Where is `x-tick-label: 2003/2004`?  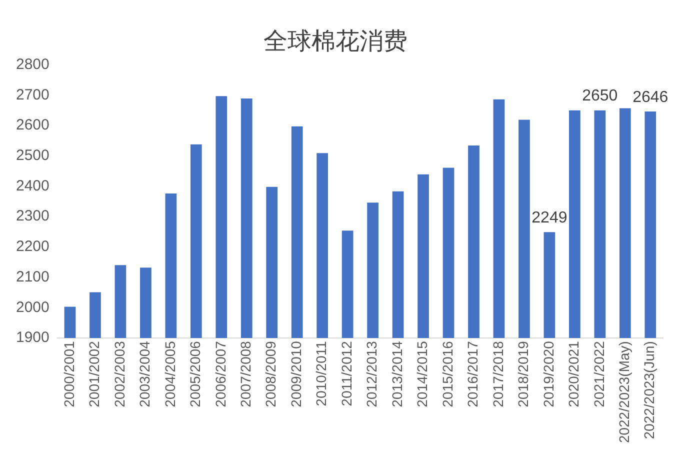
x-tick-label: 2003/2004 is located at coordinates (144, 374).